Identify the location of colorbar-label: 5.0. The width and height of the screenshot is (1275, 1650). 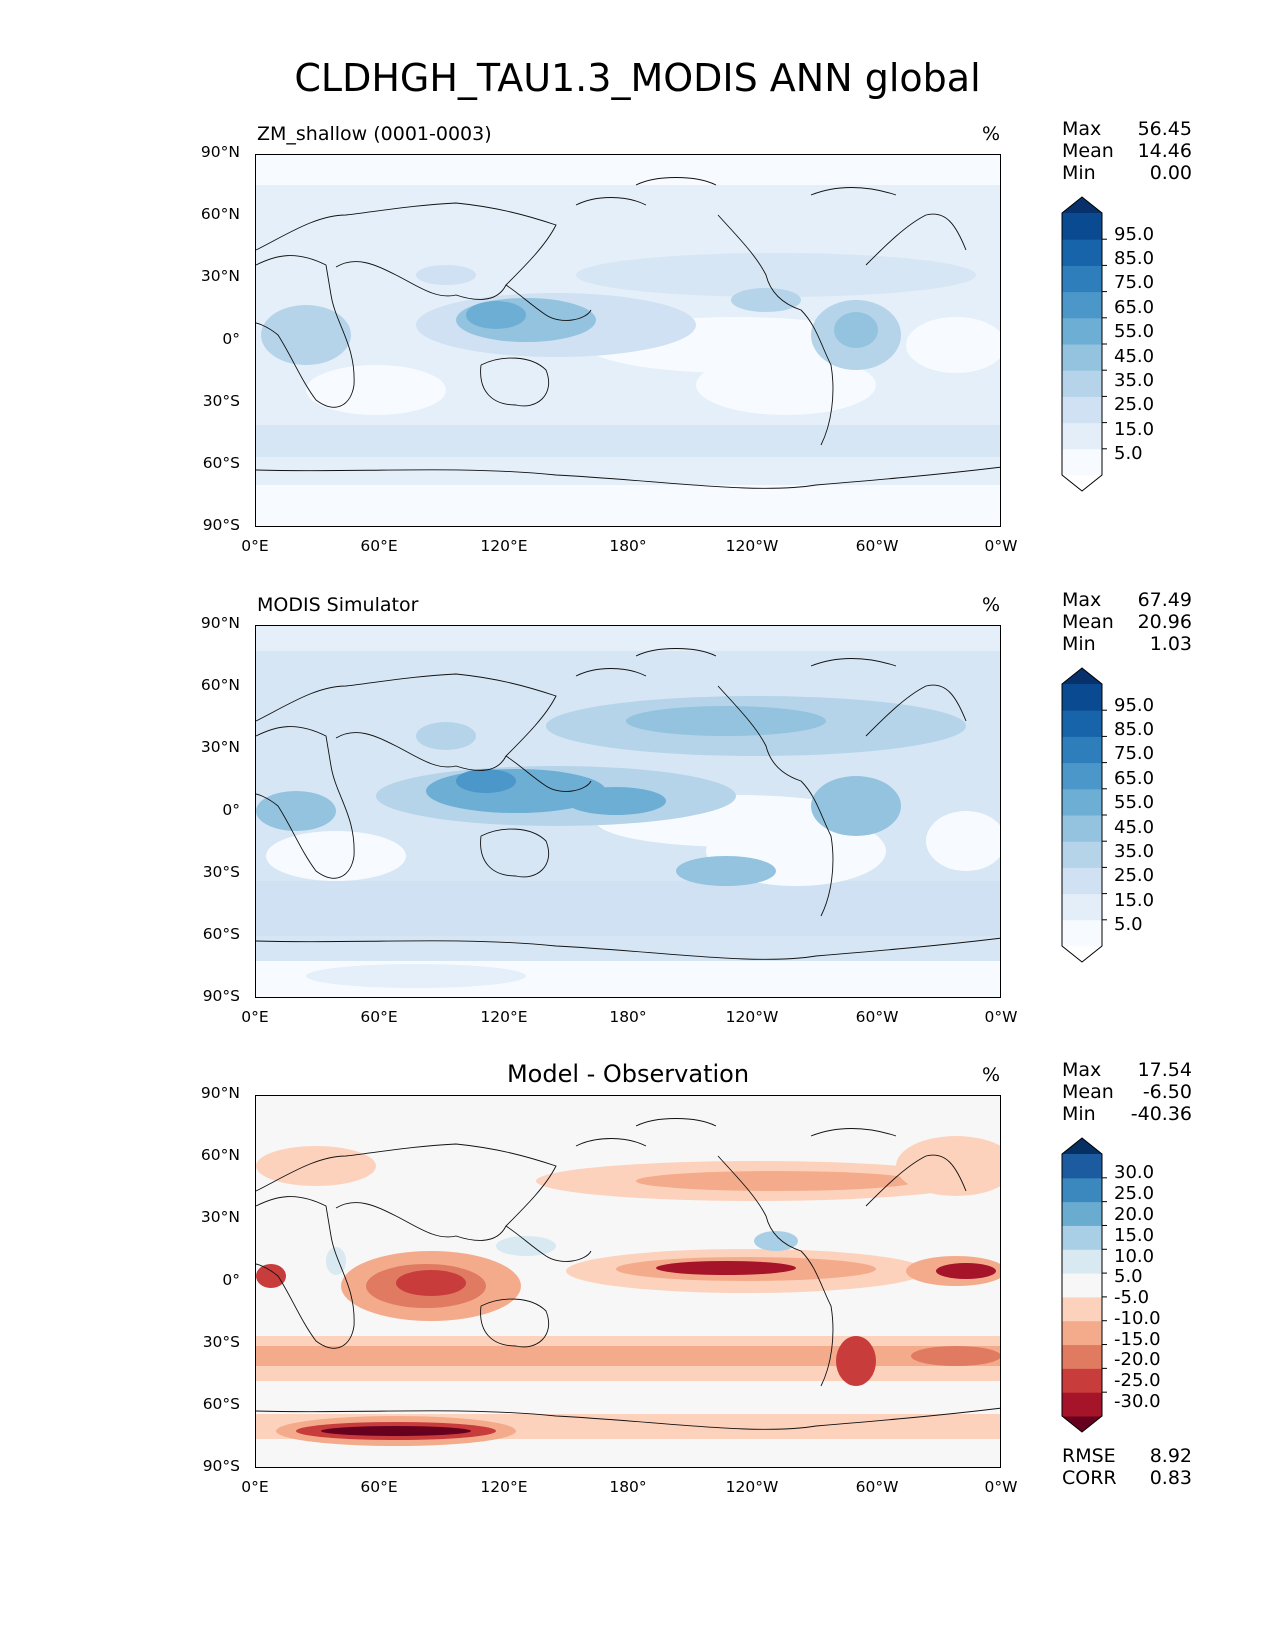
(1128, 924).